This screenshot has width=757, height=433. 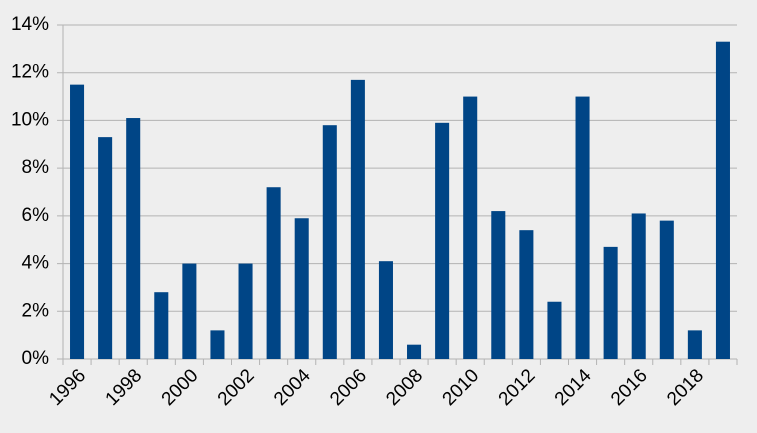 I want to click on y-tick-label: 0%, so click(x=36, y=358).